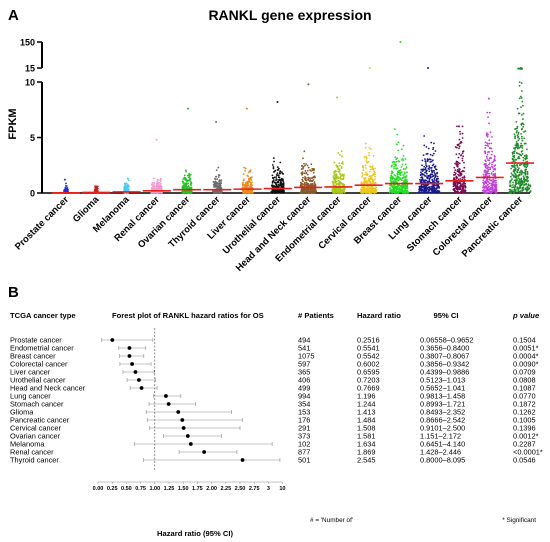 The image size is (550, 542). I want to click on x-tick-label: 0.25, so click(112, 489).